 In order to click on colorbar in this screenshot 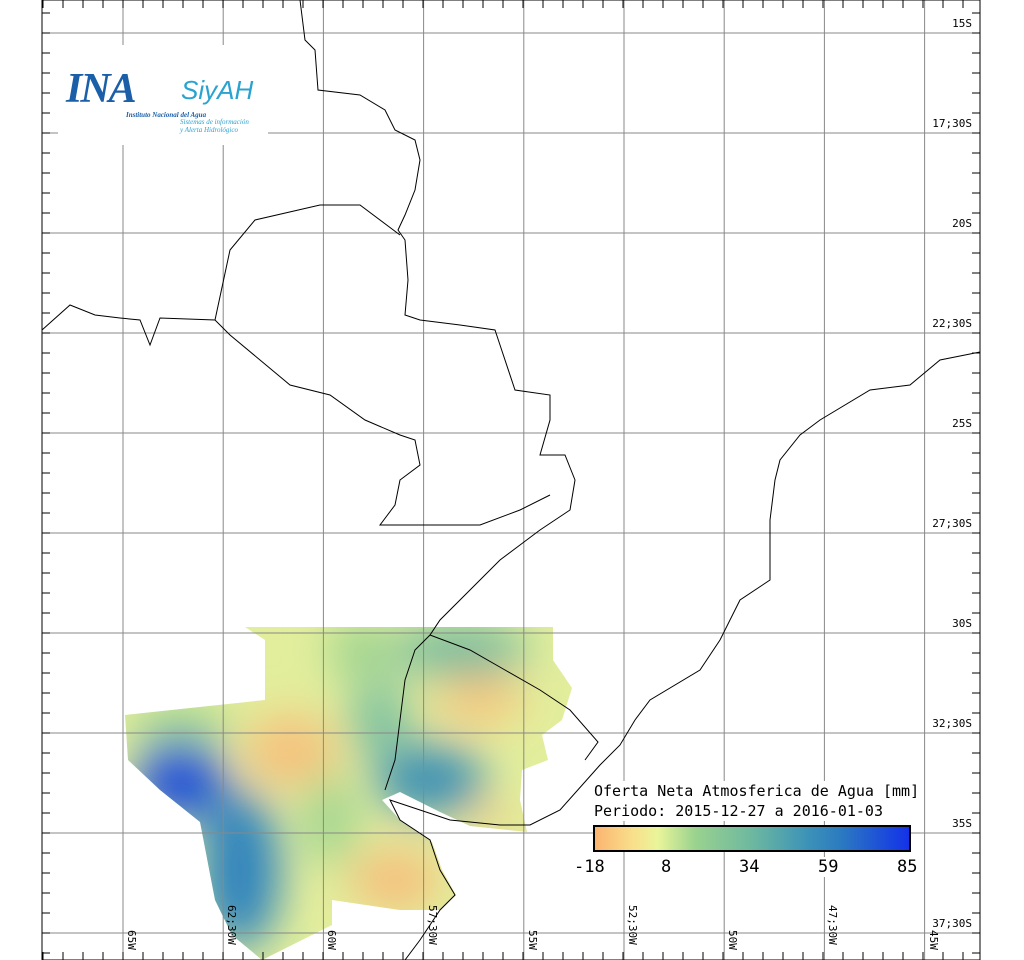, I will do `click(752, 838)`.